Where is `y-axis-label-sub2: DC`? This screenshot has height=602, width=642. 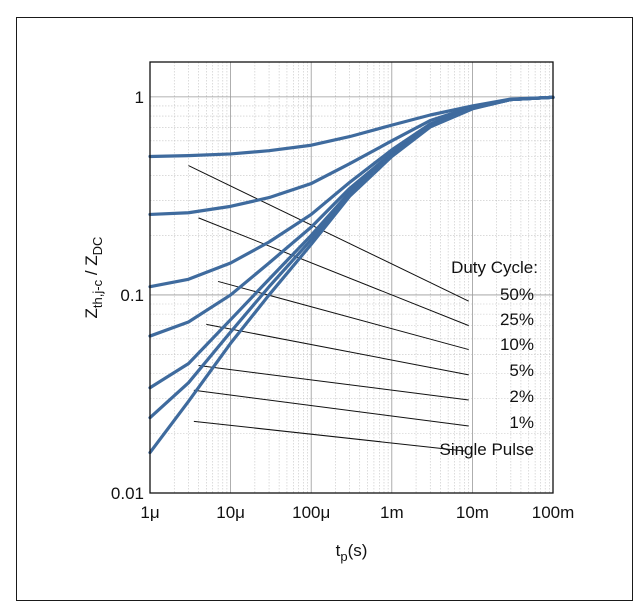 y-axis-label-sub2: DC is located at coordinates (97, 246).